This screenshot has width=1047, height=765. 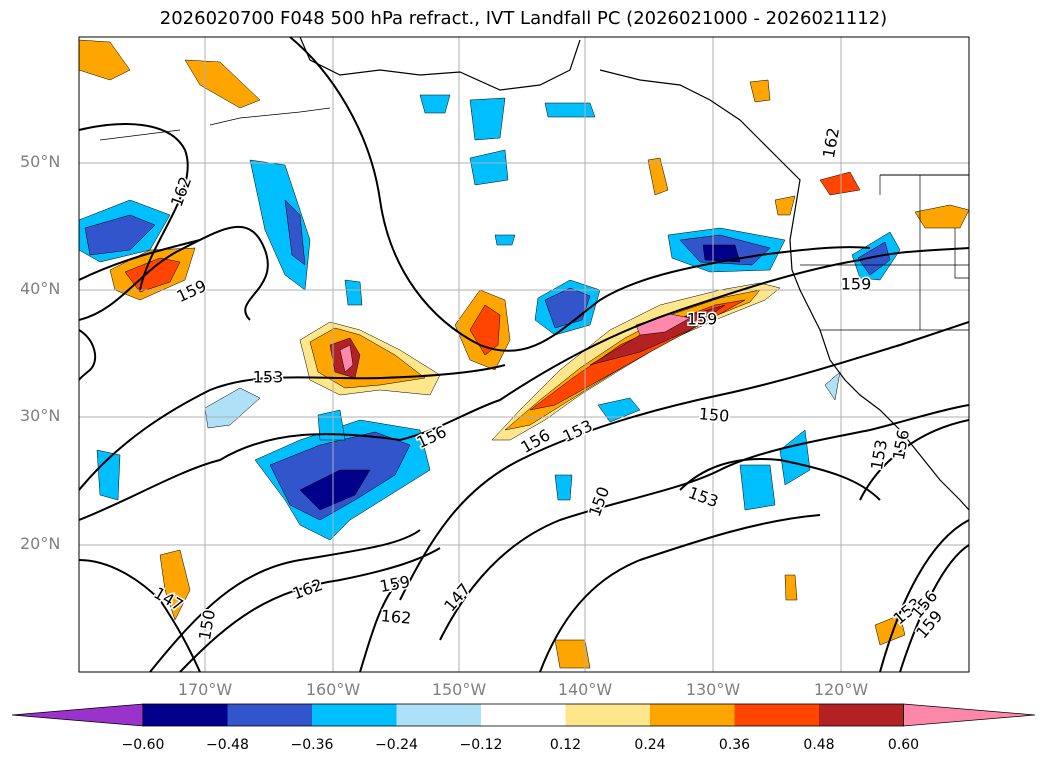 What do you see at coordinates (457, 598) in the screenshot?
I see `contour-label: 147` at bounding box center [457, 598].